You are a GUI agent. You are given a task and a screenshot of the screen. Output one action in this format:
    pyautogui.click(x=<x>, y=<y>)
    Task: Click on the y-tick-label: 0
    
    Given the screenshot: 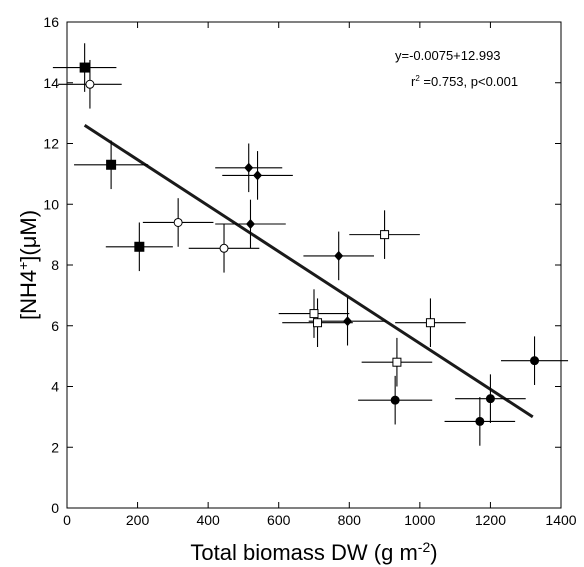 What is the action you would take?
    pyautogui.click(x=55, y=508)
    